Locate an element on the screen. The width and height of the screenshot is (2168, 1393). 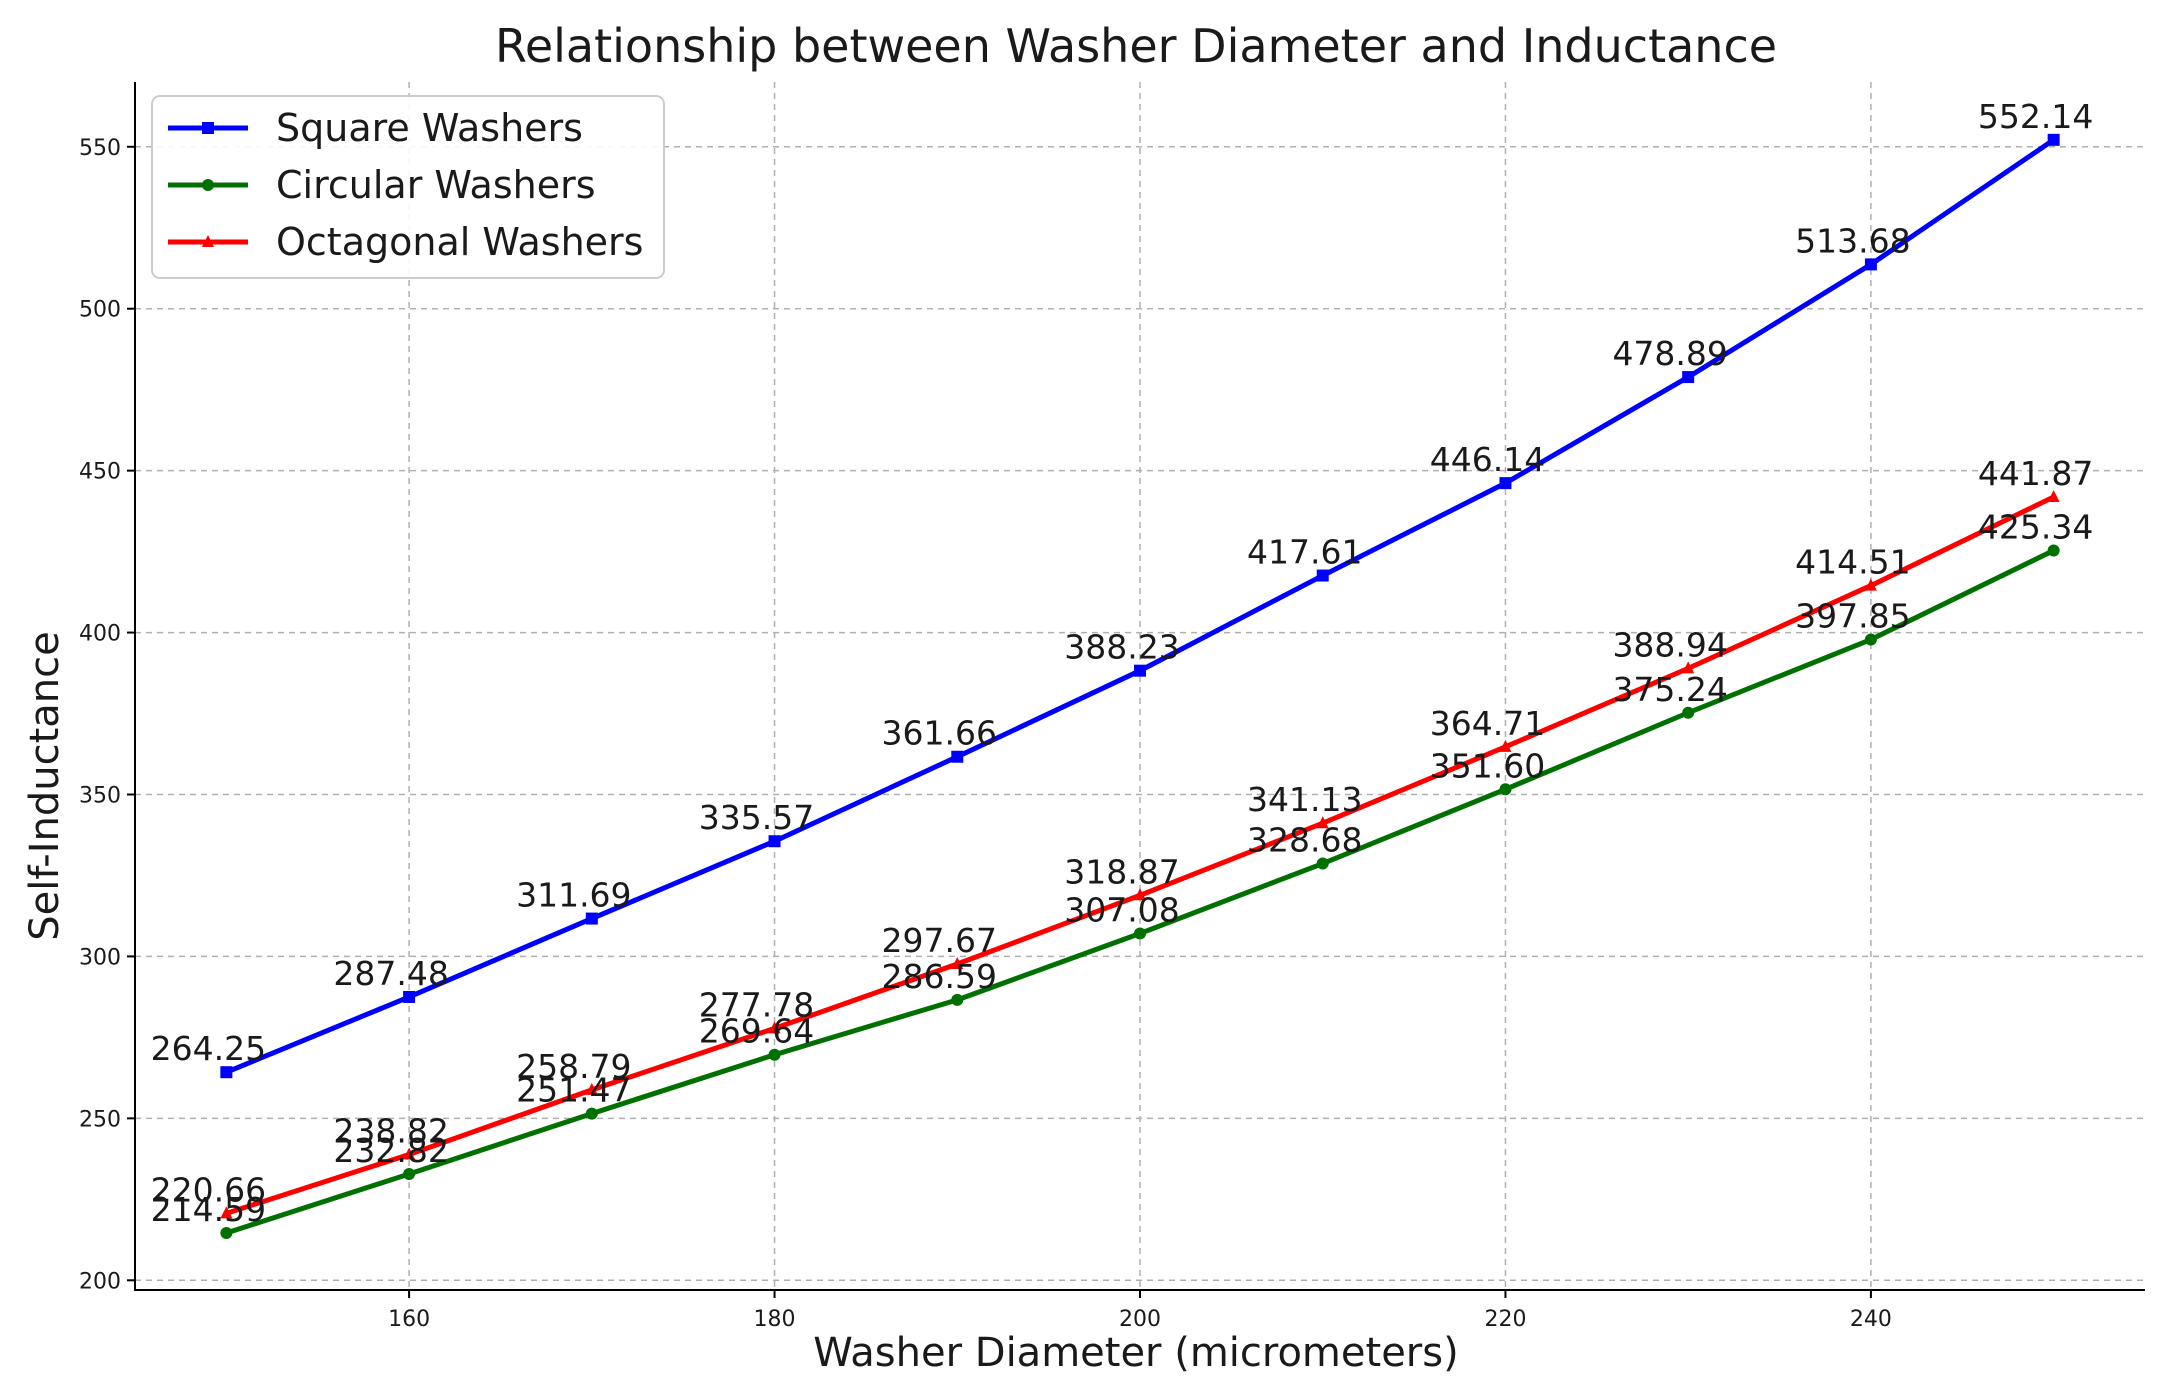
legend-frame is located at coordinates (408, 187).